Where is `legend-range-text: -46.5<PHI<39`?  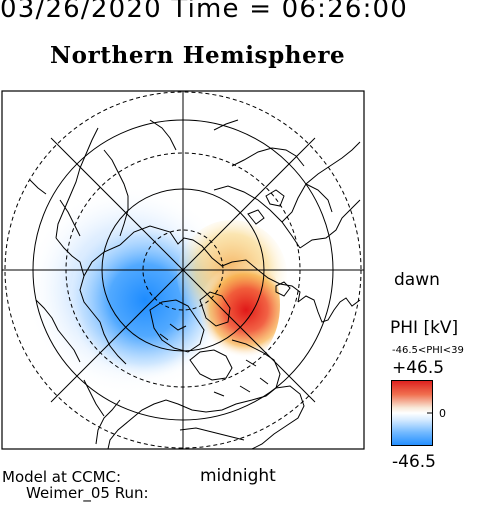
legend-range-text: -46.5<PHI<39 is located at coordinates (428, 350).